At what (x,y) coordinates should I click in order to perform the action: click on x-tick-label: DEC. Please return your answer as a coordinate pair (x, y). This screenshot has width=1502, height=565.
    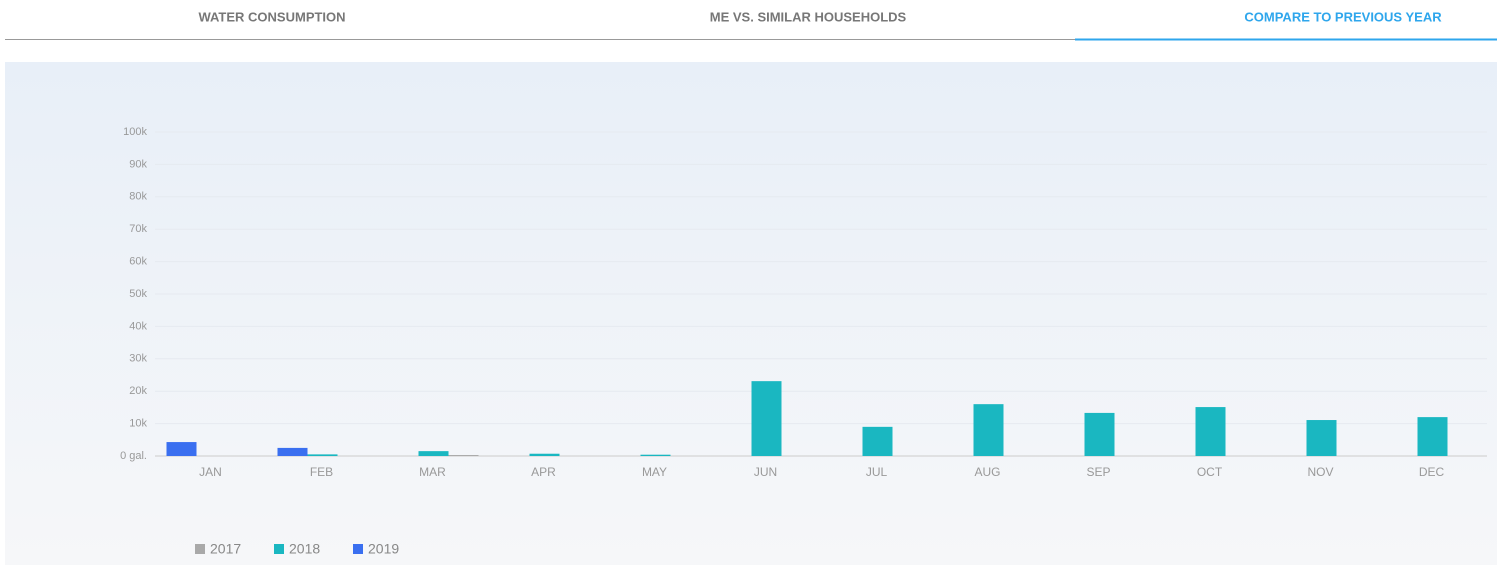
    Looking at the image, I should click on (1432, 472).